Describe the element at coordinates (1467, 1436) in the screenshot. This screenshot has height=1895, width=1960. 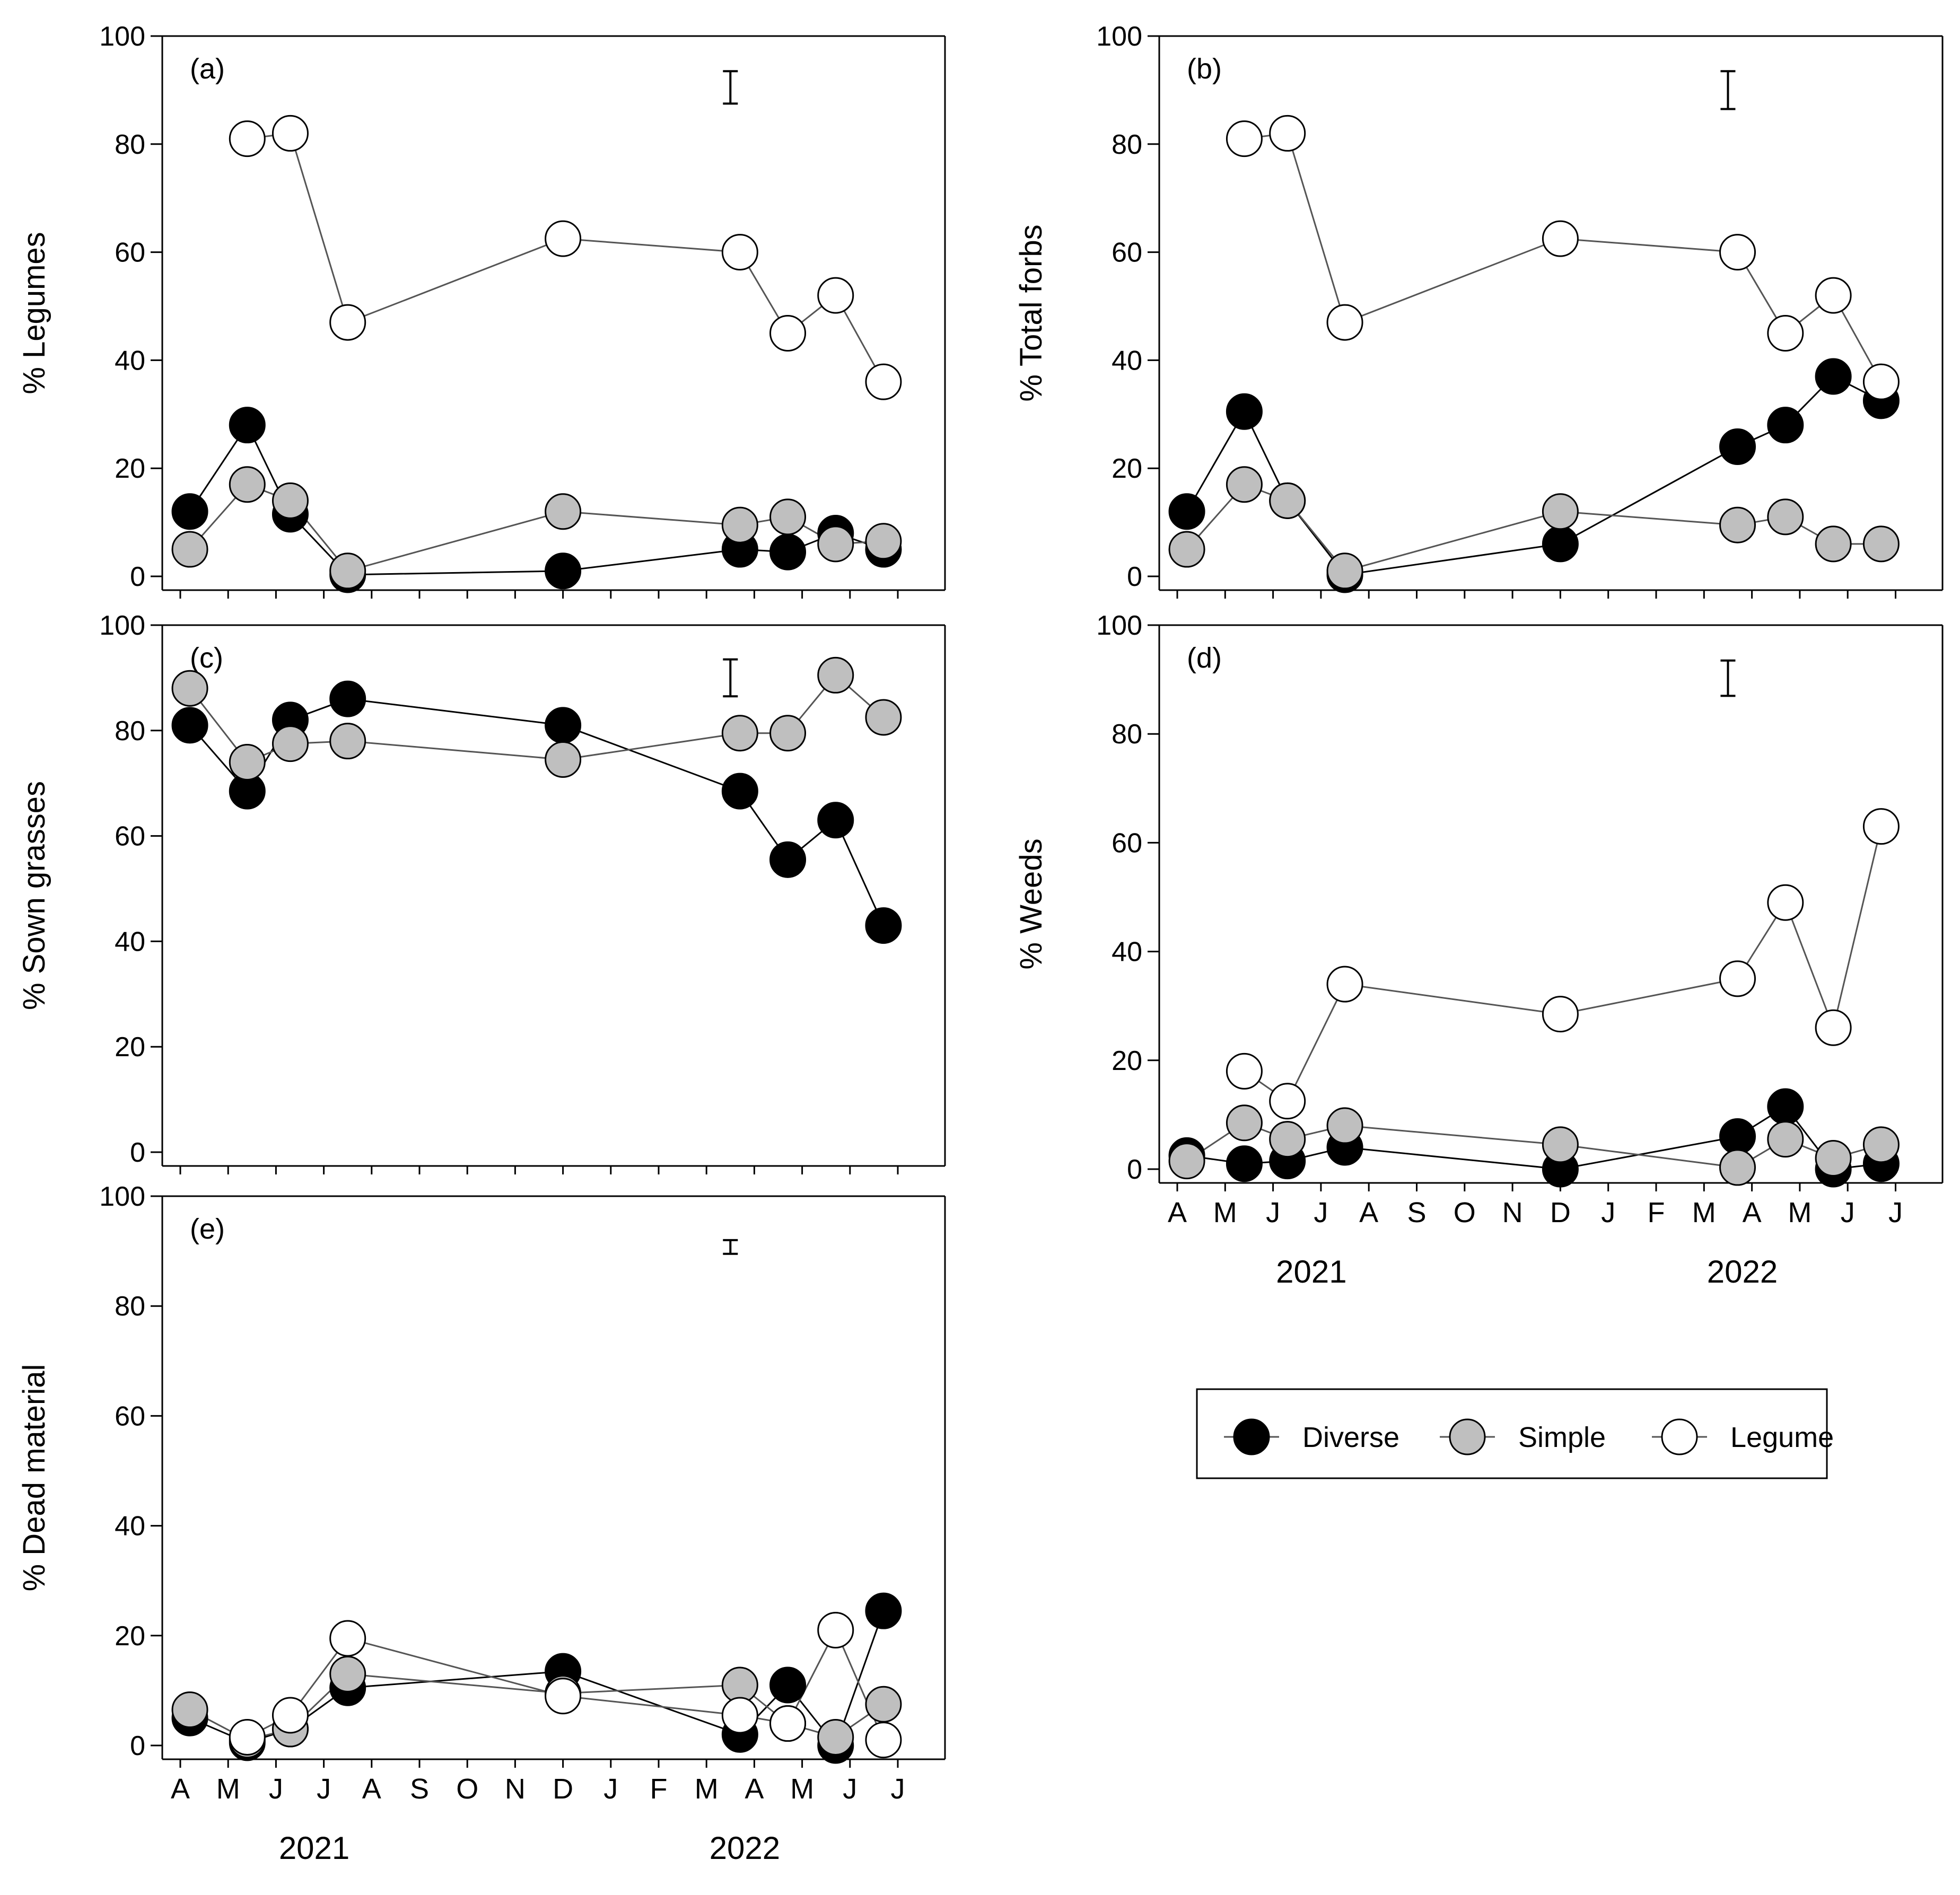
I see `legend-marker-simple` at that location.